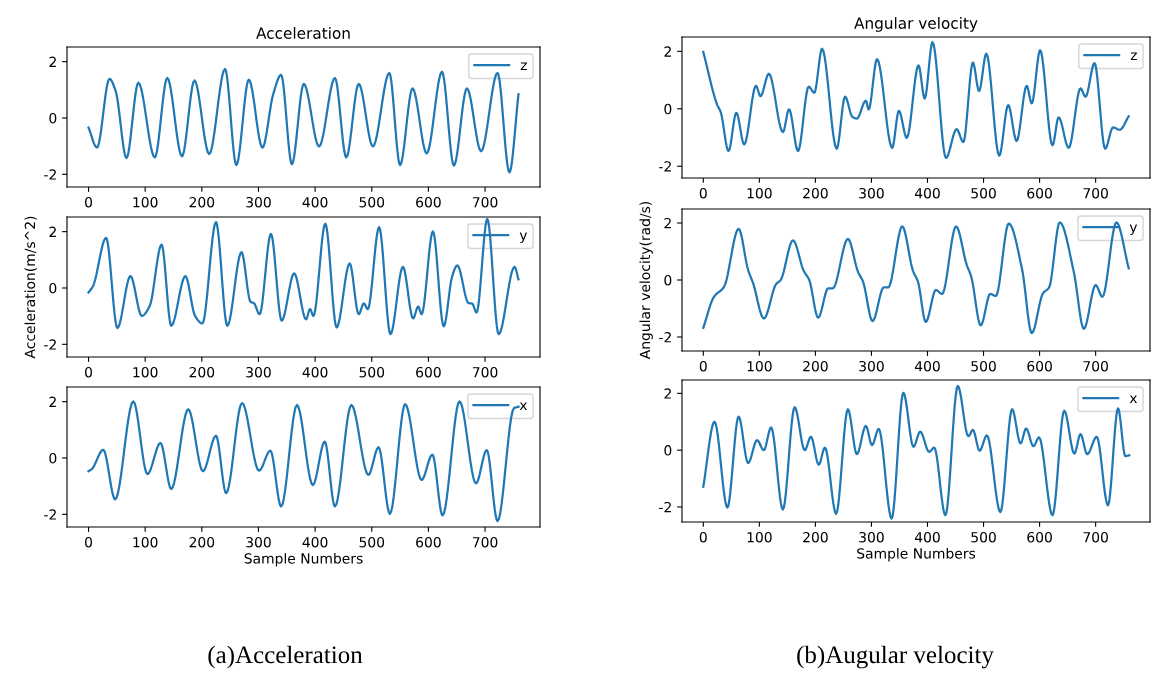 The width and height of the screenshot is (1157, 673). What do you see at coordinates (646, 280) in the screenshot?
I see `y-axis-title: Angular velocity(rad/s)` at bounding box center [646, 280].